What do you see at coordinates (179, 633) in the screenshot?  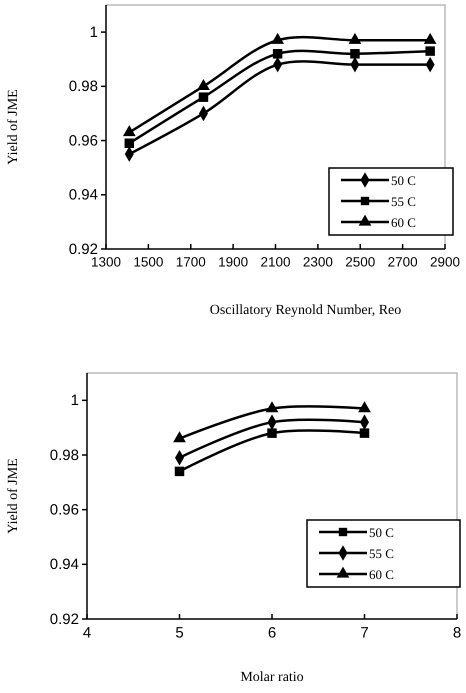 I see `x-tick-label: 5` at bounding box center [179, 633].